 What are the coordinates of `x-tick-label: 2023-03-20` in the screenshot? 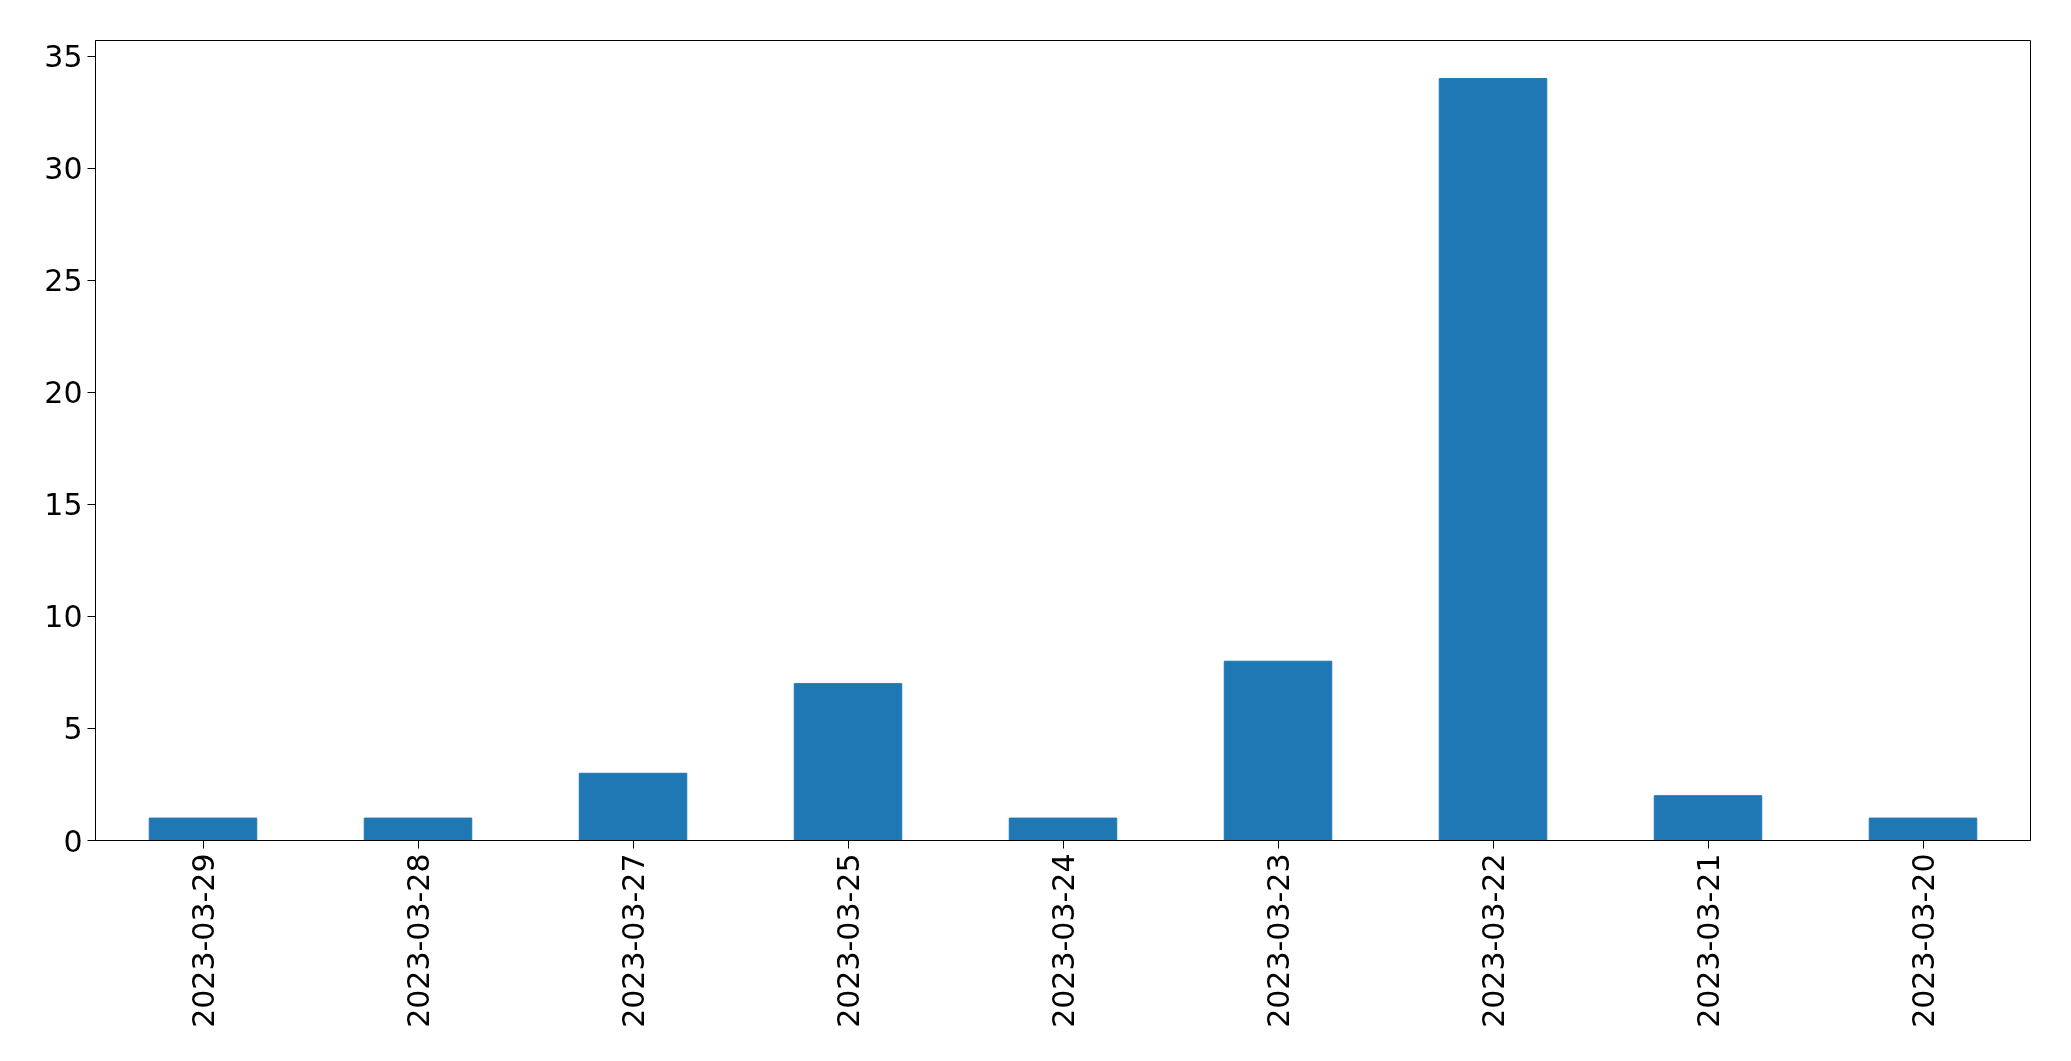 It's located at (1923, 940).